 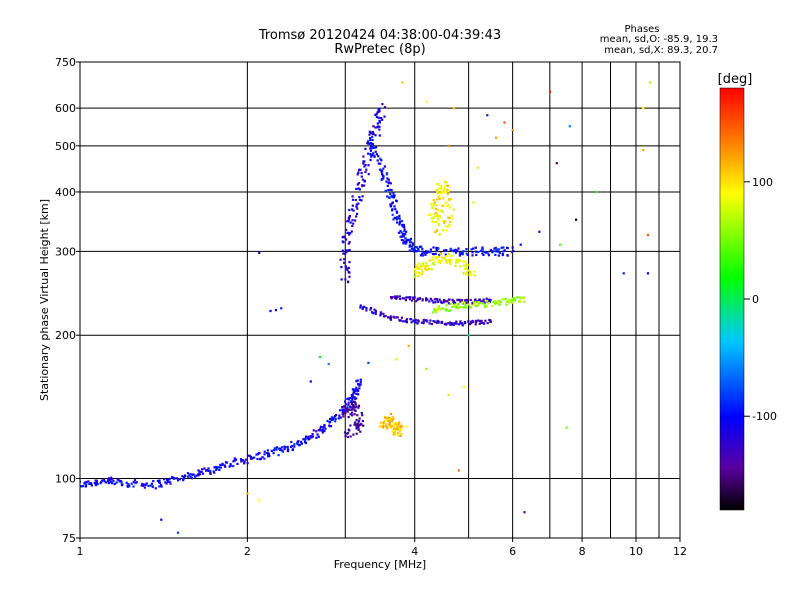 What do you see at coordinates (512, 551) in the screenshot?
I see `x-tick-label: 6` at bounding box center [512, 551].